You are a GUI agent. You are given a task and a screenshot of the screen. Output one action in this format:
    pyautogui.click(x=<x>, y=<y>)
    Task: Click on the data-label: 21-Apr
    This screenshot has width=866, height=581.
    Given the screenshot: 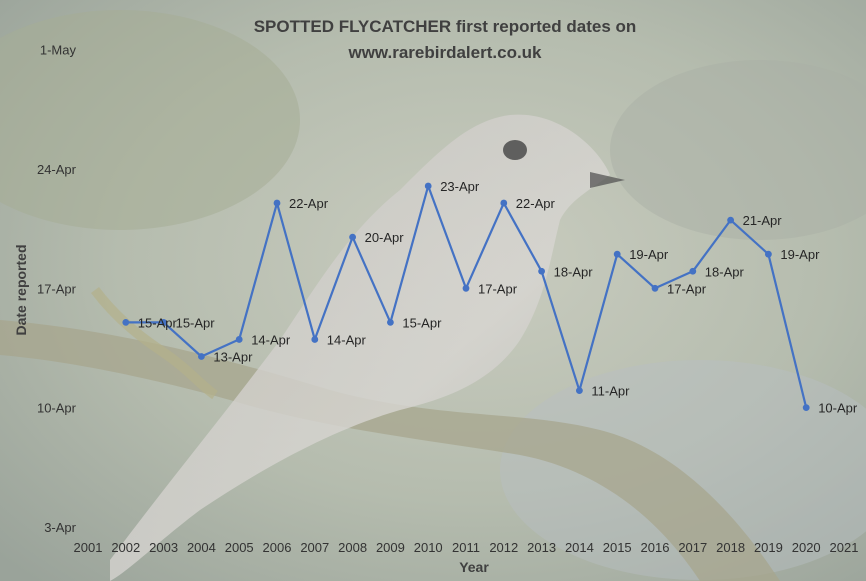 What is the action you would take?
    pyautogui.click(x=763, y=220)
    